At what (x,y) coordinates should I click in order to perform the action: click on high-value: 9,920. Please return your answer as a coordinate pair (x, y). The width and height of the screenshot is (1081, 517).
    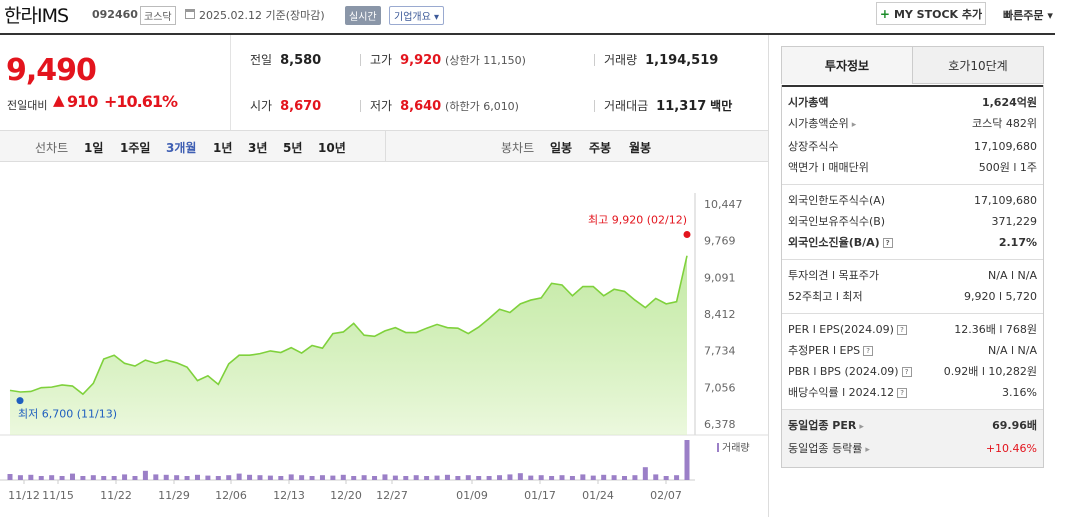
    Looking at the image, I should click on (421, 60).